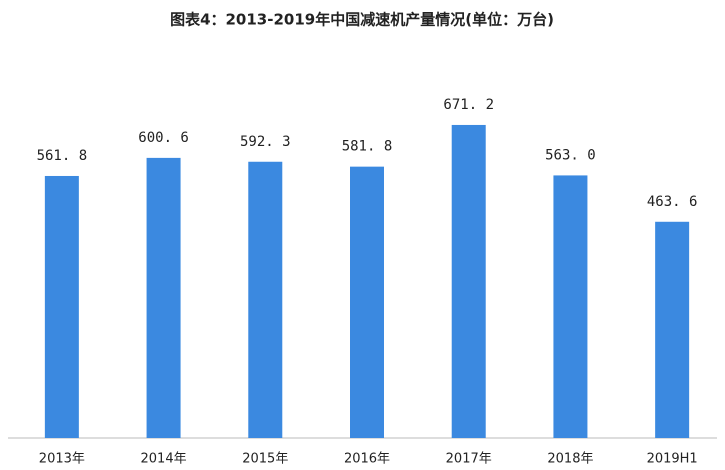 Image resolution: width=725 pixels, height=470 pixels. I want to click on value-label: 600. 6, so click(163, 138).